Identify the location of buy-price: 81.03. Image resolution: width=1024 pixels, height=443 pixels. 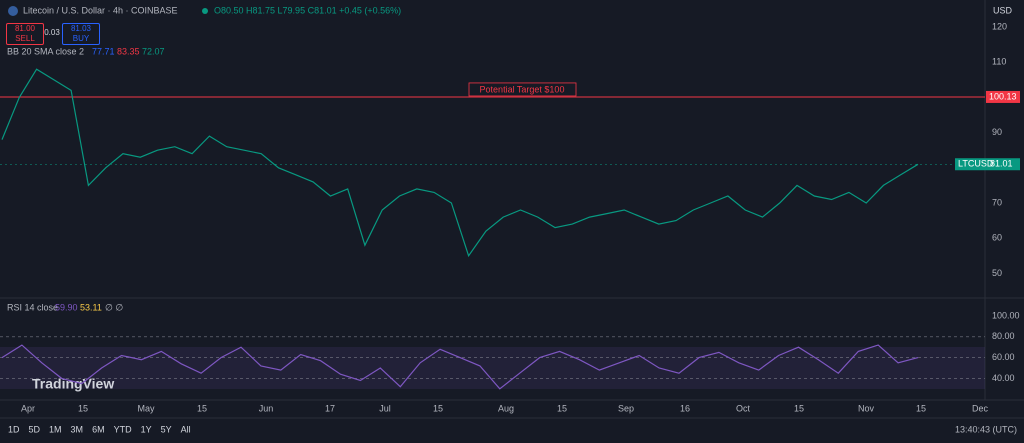
(81, 28).